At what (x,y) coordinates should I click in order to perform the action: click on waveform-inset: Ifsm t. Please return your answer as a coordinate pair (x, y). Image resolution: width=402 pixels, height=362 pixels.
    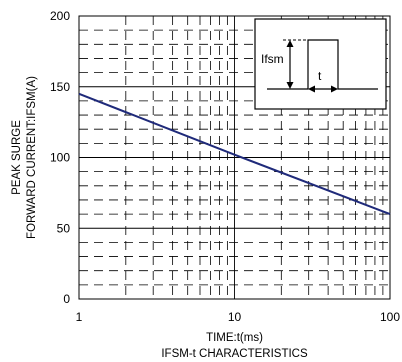
    Looking at the image, I should click on (320, 64).